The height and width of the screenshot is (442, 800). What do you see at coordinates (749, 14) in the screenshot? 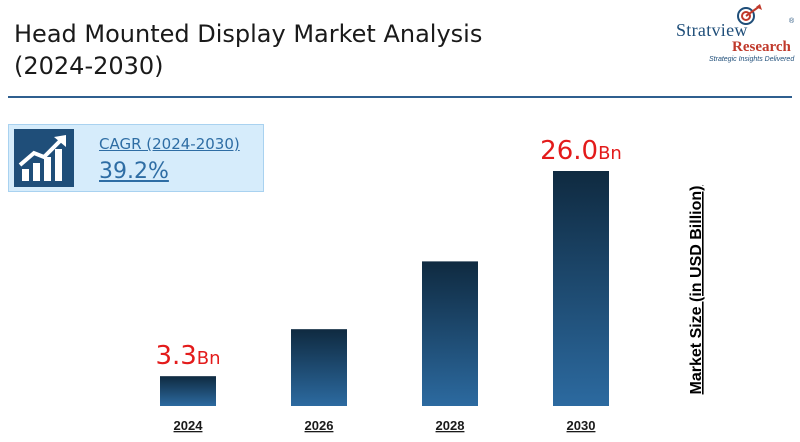
I see `target-icon` at bounding box center [749, 14].